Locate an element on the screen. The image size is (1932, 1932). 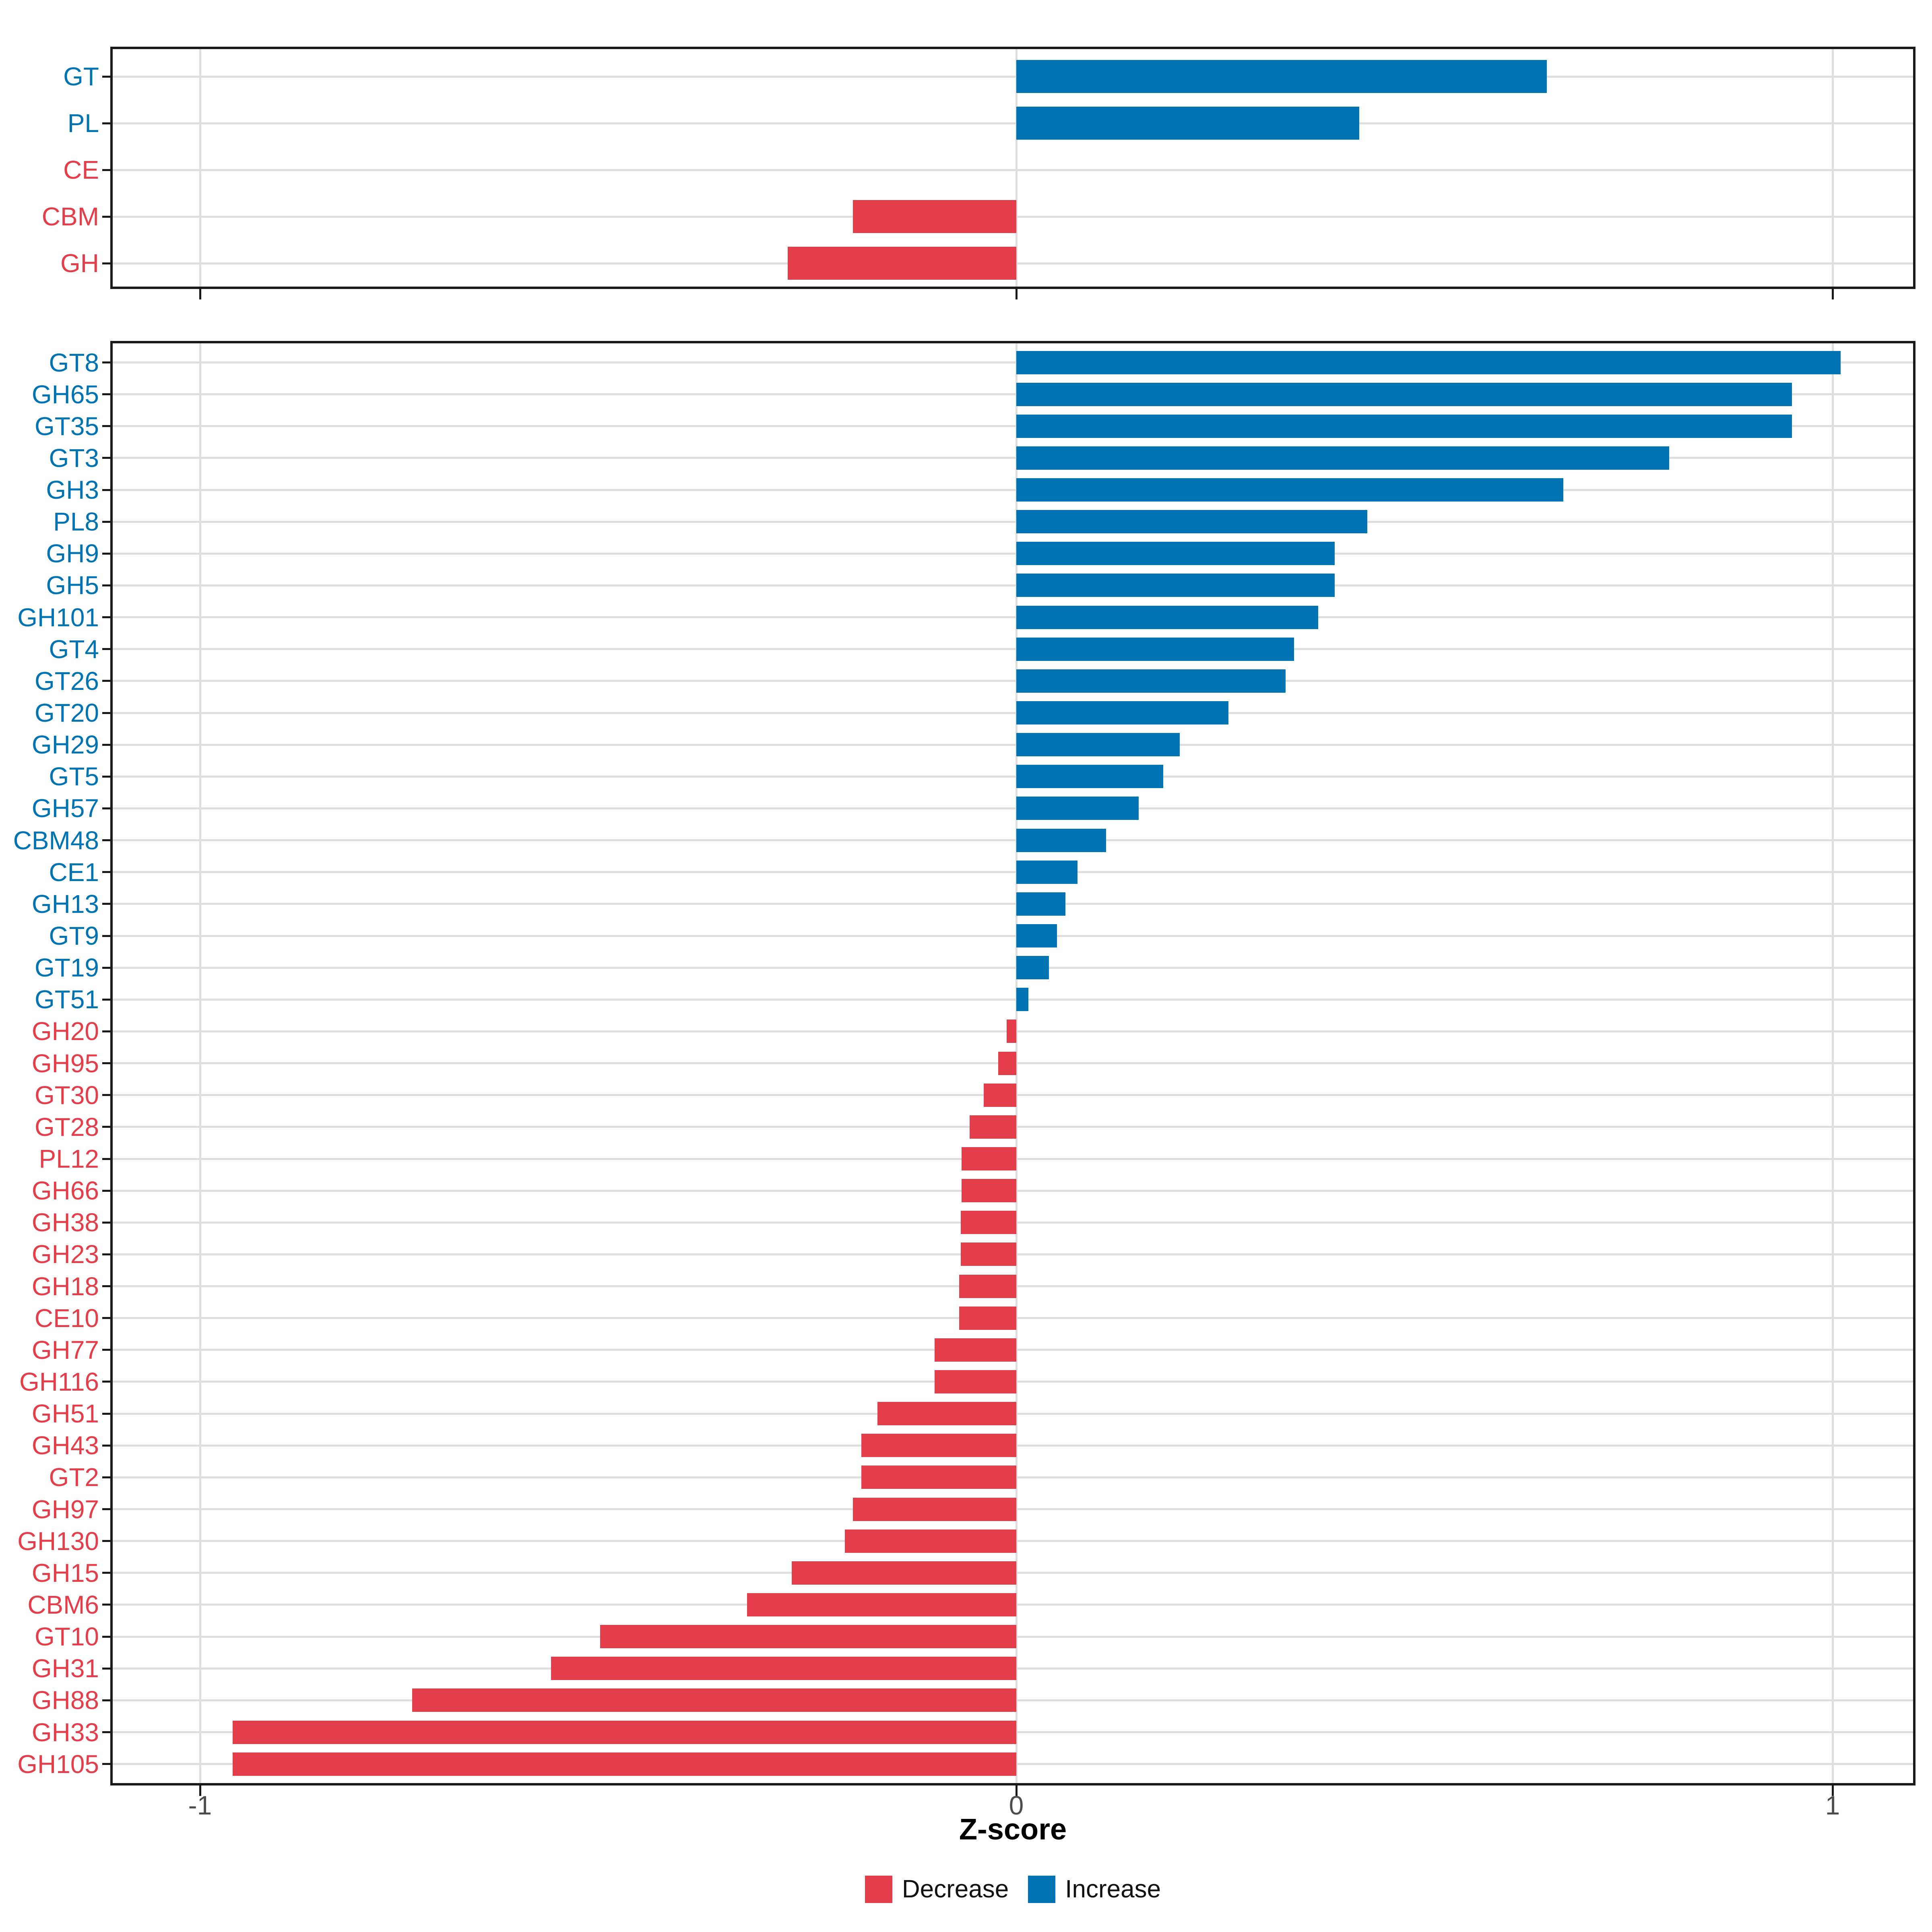
y-label-PL12: PL12 is located at coordinates (69, 1158).